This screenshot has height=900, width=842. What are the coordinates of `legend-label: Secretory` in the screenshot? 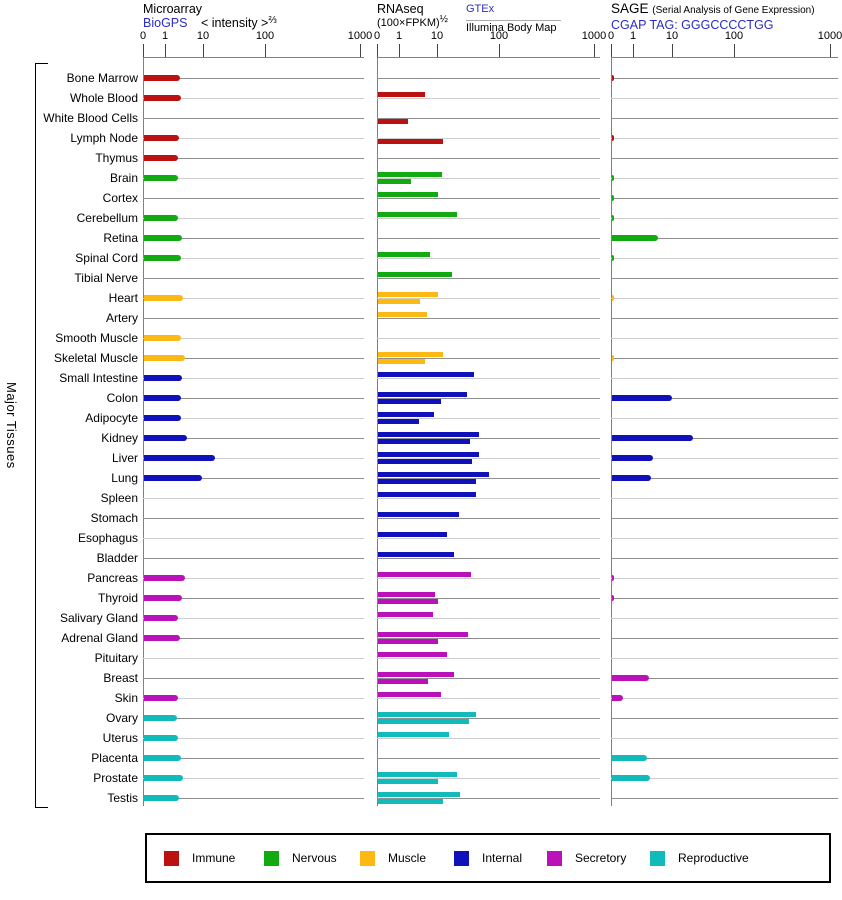 It's located at (601, 858).